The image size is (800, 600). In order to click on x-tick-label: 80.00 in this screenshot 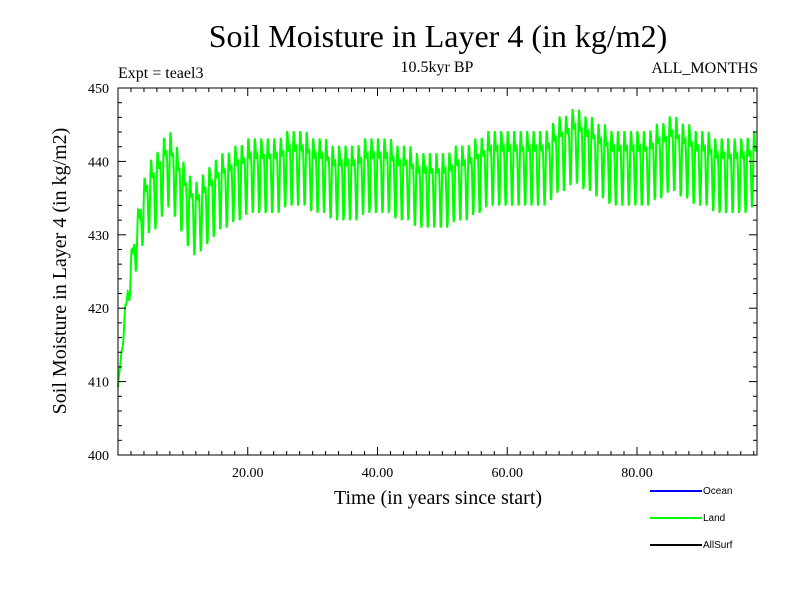, I will do `click(637, 473)`.